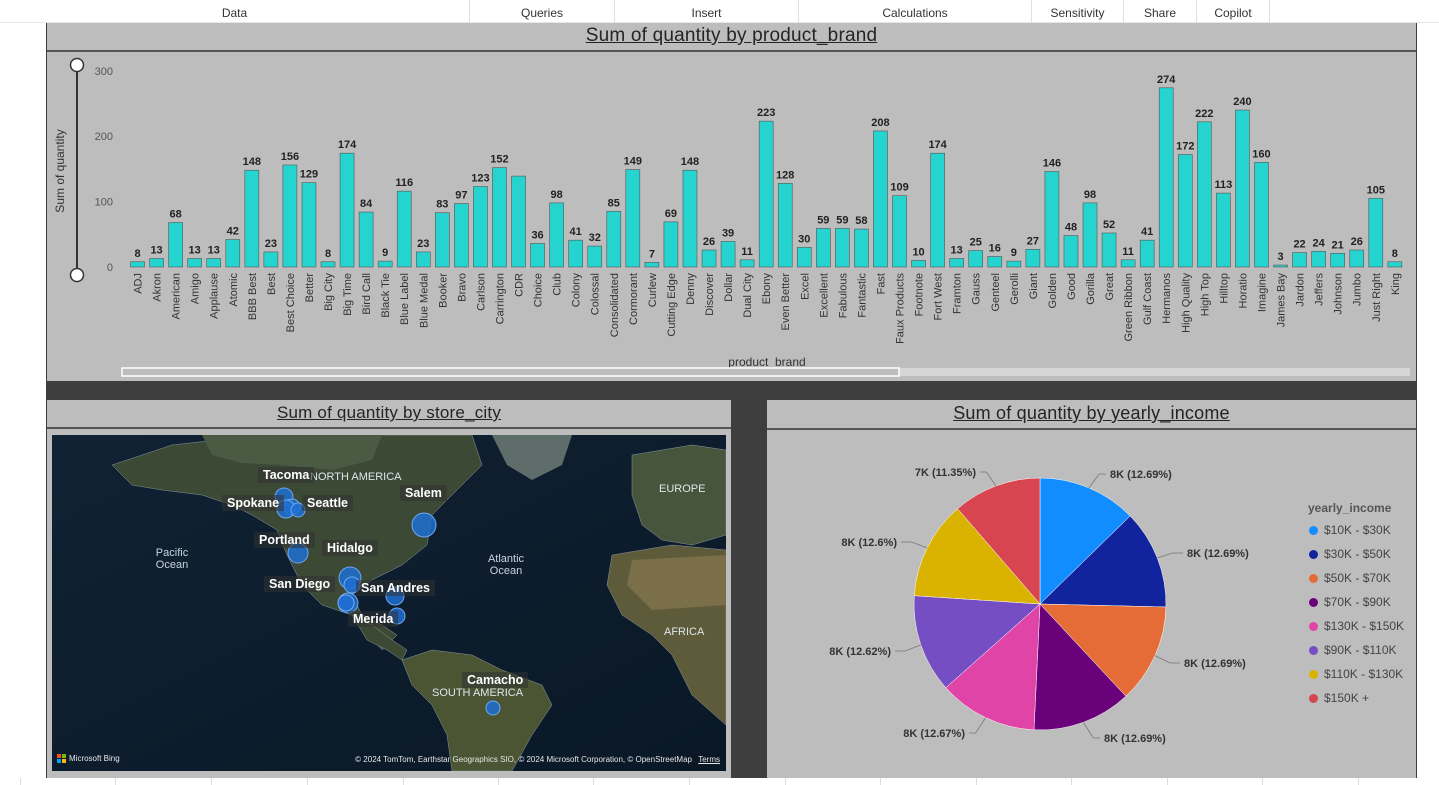 The image size is (1439, 785). Describe the element at coordinates (235, 11) in the screenshot. I see `tab-data: Data` at that location.